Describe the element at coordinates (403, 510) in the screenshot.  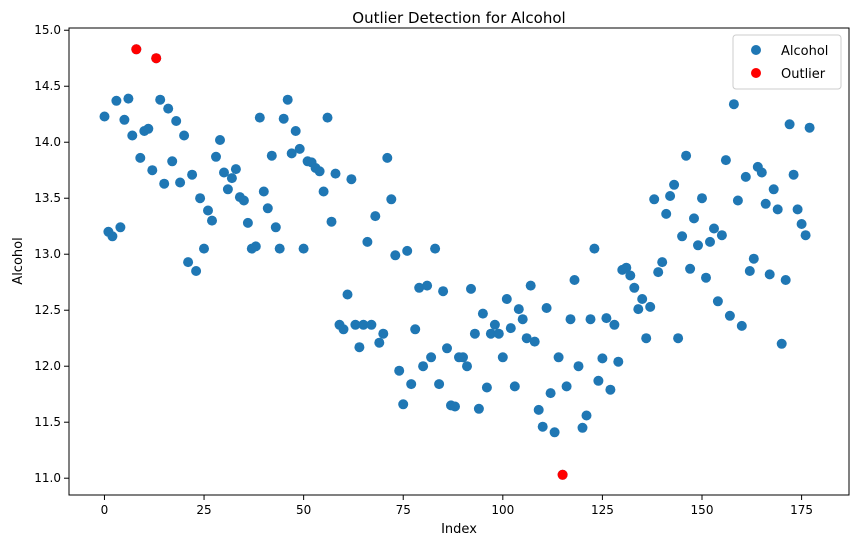
I see `x-tick-label: 75` at that location.